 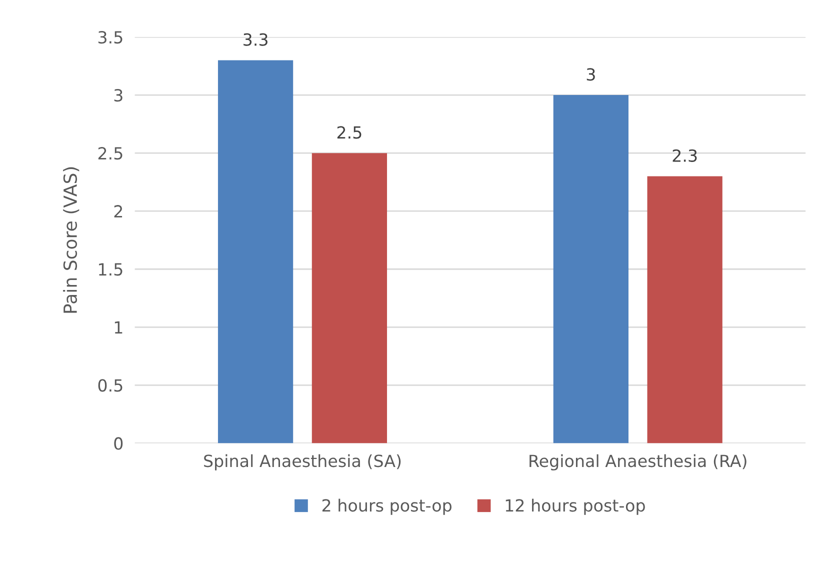 I want to click on y-tick-label: 2, so click(x=118, y=211).